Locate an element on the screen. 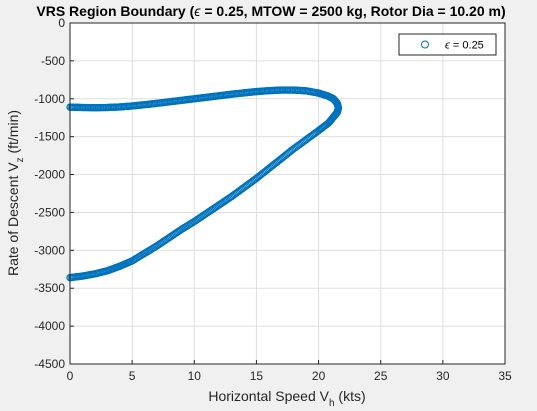 This screenshot has width=537, height=411. legend-box is located at coordinates (447, 44).